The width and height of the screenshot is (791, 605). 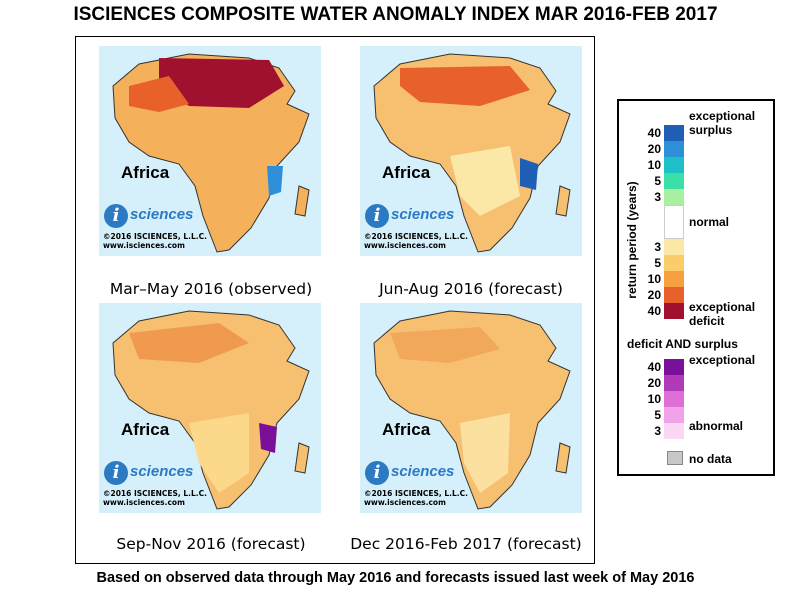 What do you see at coordinates (654, 279) in the screenshot?
I see `legend-deficit-tick: 10` at bounding box center [654, 279].